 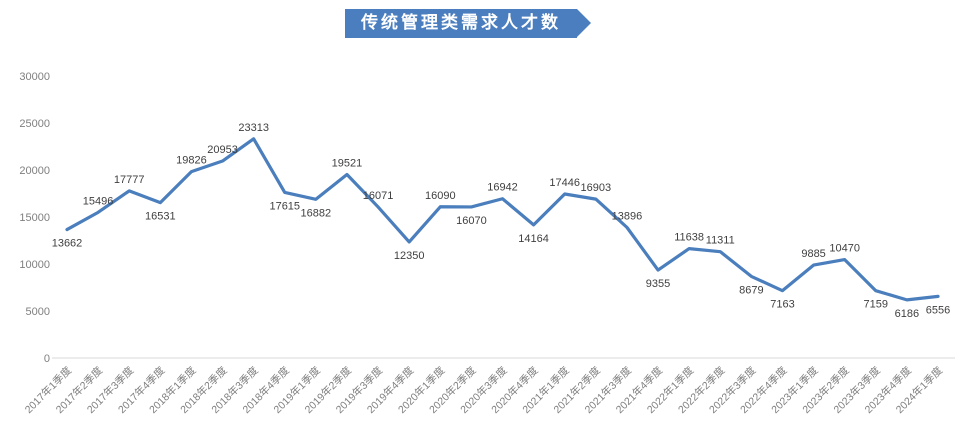 I want to click on chart-title: 传统管理类需求人才数, so click(x=461, y=23).